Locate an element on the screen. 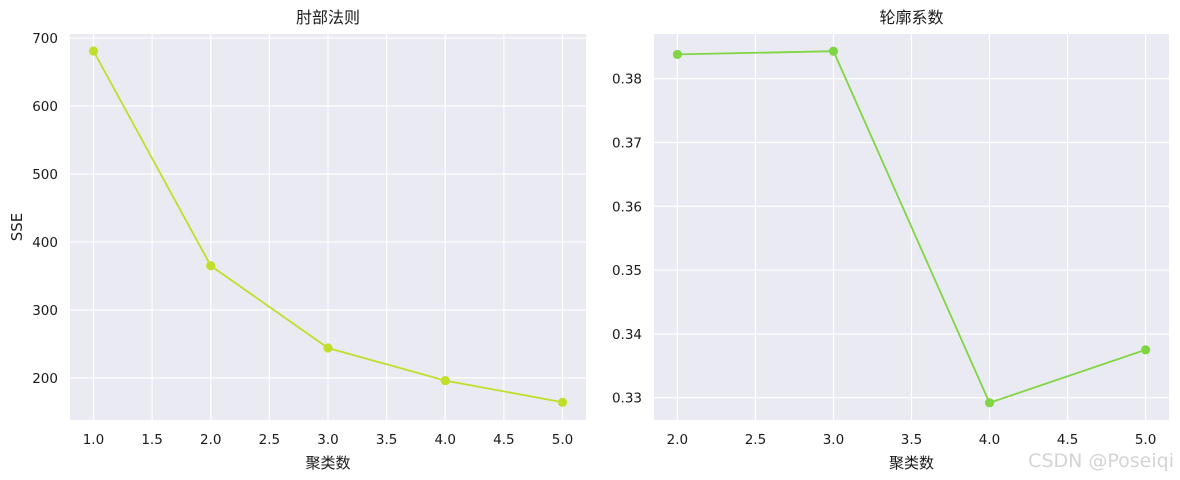 The image size is (1180, 480). y-tick-label: 0.34 is located at coordinates (627, 335).